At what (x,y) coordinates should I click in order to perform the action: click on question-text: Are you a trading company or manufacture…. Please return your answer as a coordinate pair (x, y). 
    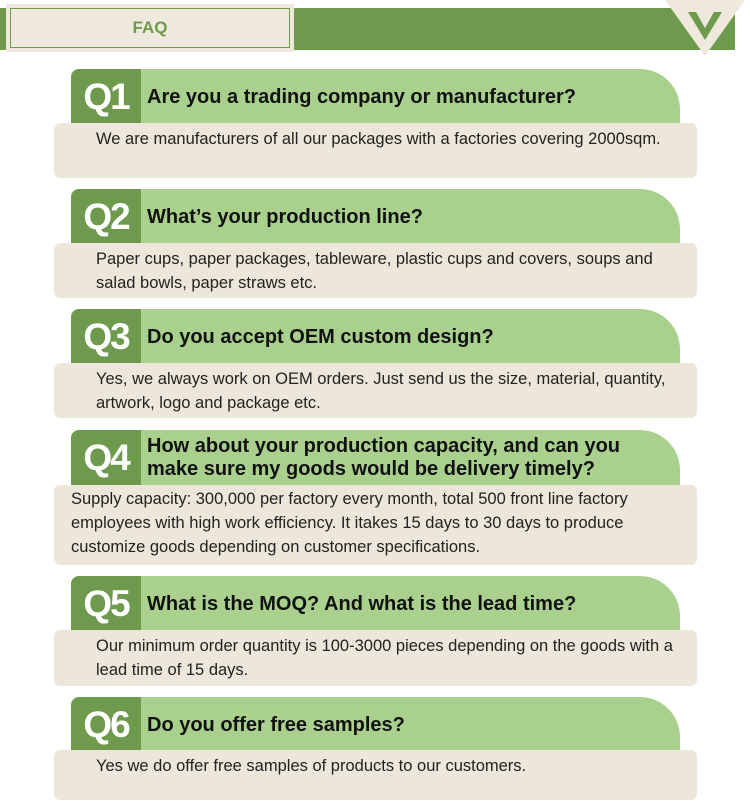
    Looking at the image, I should click on (361, 96).